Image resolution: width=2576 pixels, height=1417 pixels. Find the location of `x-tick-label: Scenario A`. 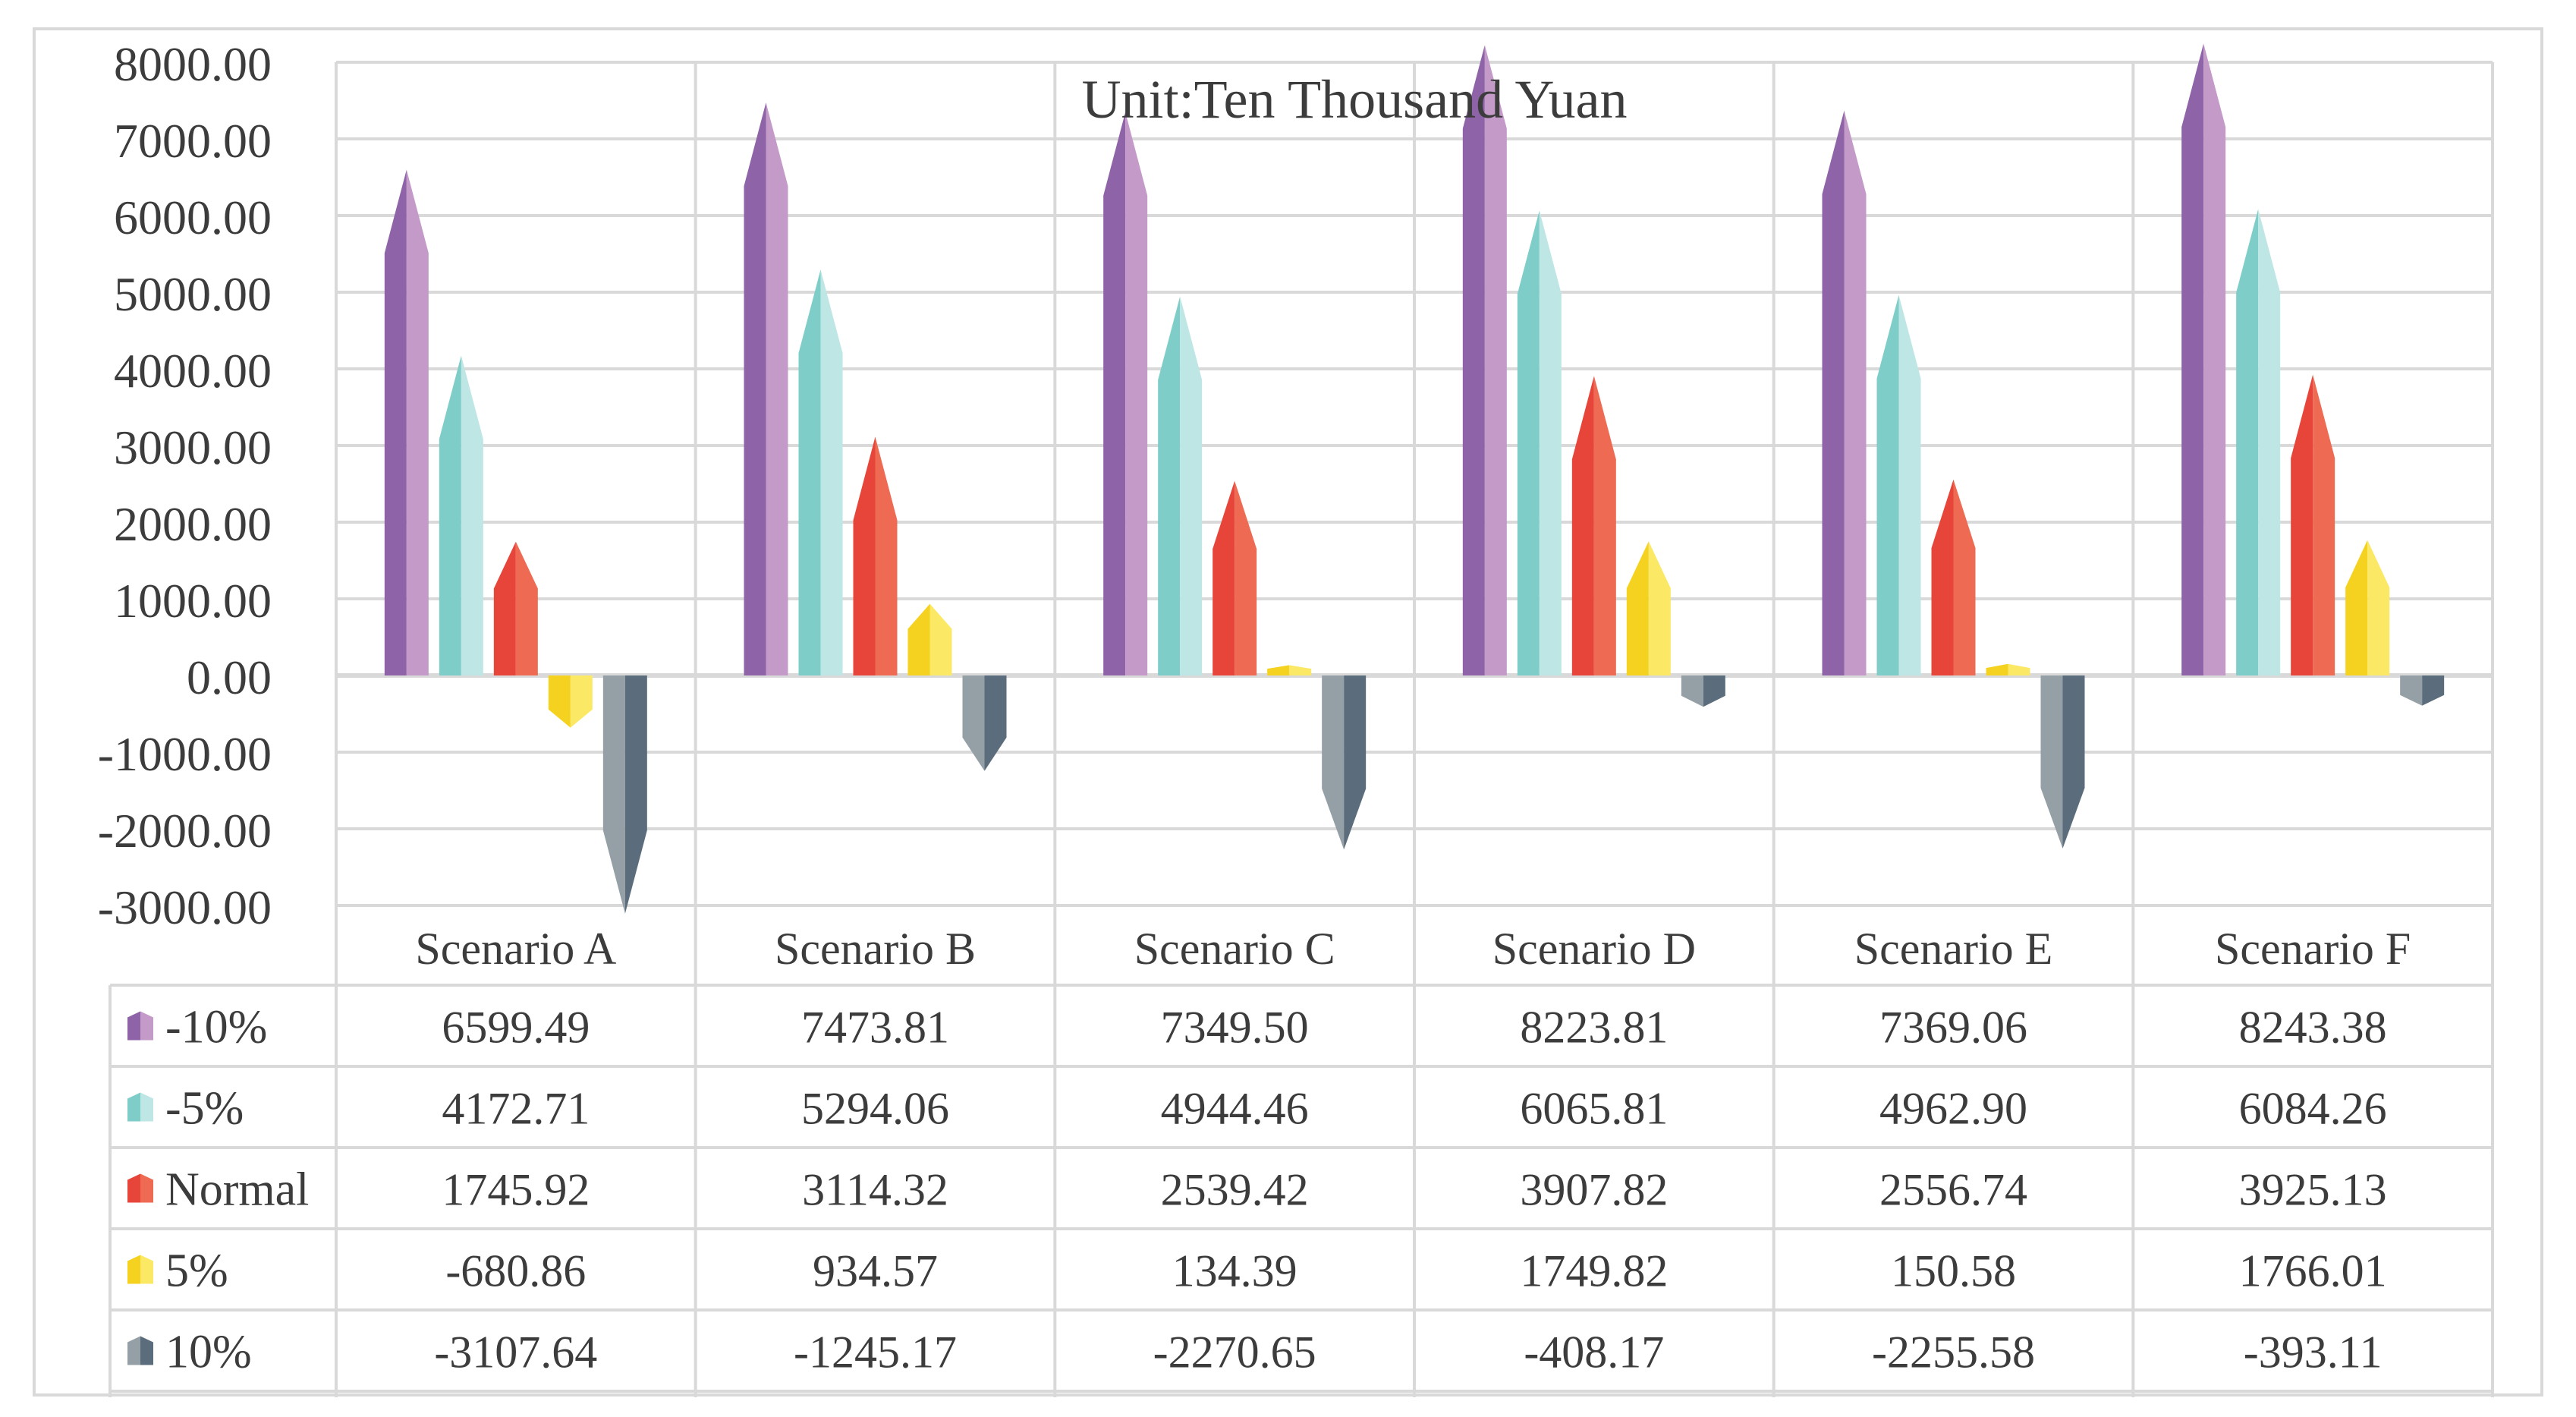

x-tick-label: Scenario A is located at coordinates (515, 949).